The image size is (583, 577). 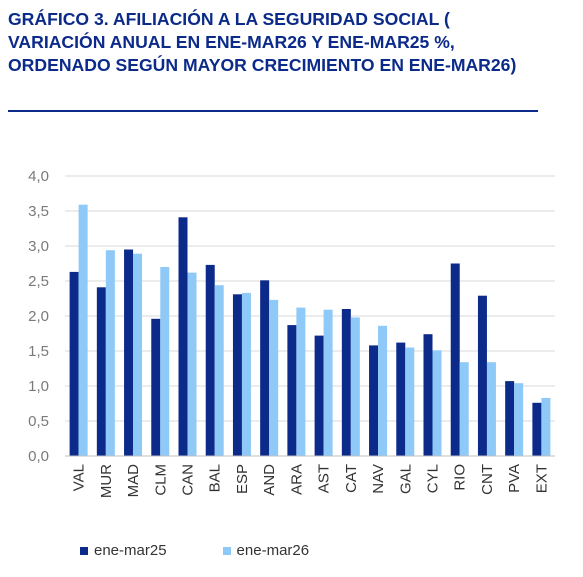 What do you see at coordinates (296, 479) in the screenshot?
I see `x-tick-label-ara: ARA` at bounding box center [296, 479].